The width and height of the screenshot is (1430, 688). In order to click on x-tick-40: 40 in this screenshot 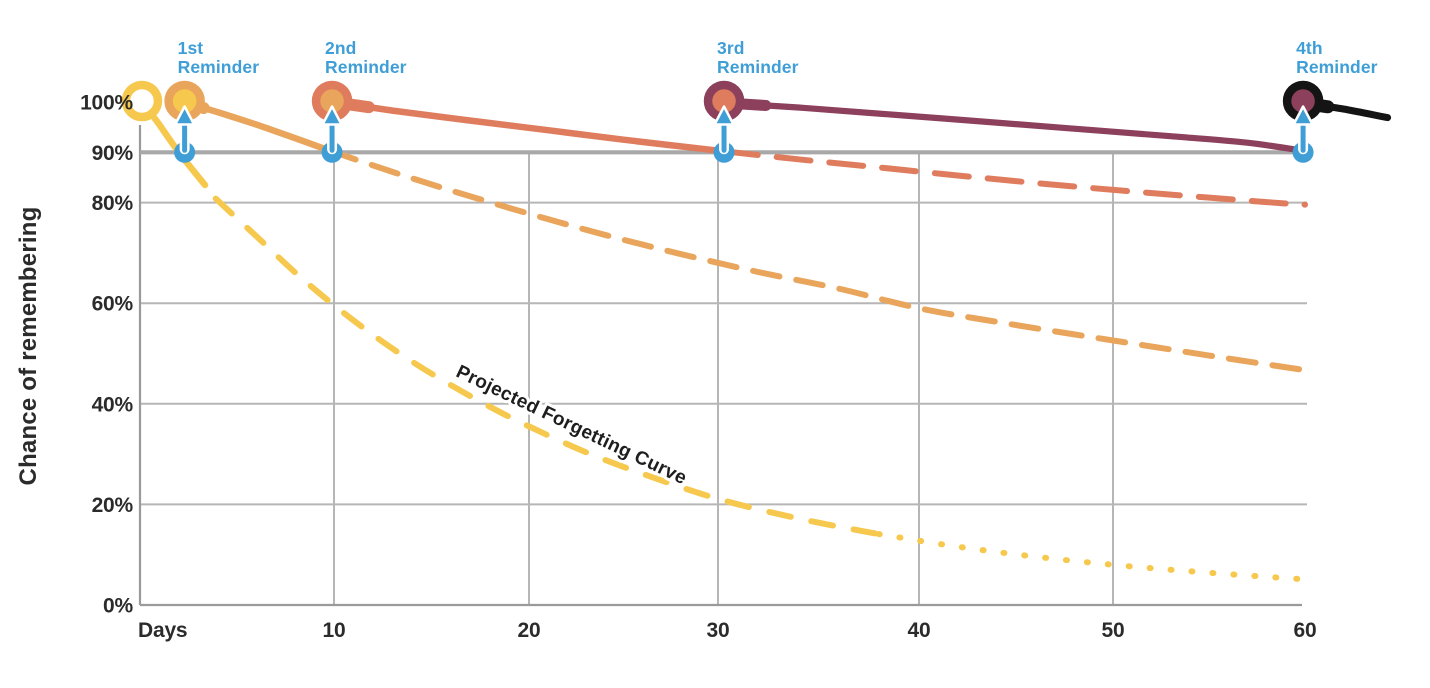, I will do `click(919, 630)`.